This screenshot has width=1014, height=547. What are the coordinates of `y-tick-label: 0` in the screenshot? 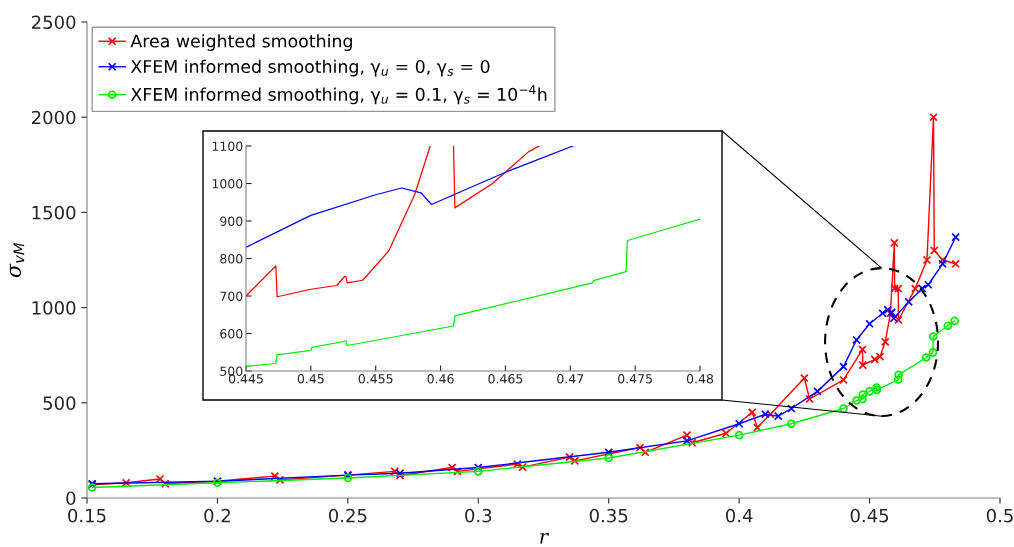 It's located at (71, 498).